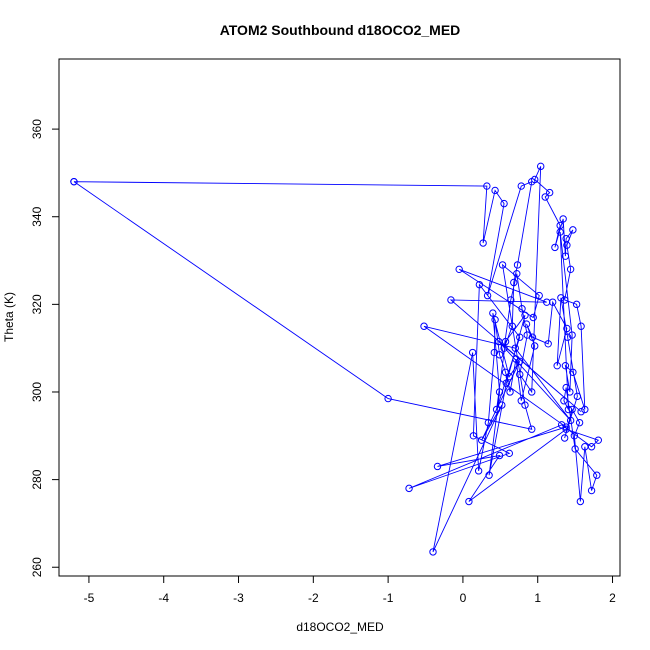  I want to click on x-tick-label: -5, so click(89, 598).